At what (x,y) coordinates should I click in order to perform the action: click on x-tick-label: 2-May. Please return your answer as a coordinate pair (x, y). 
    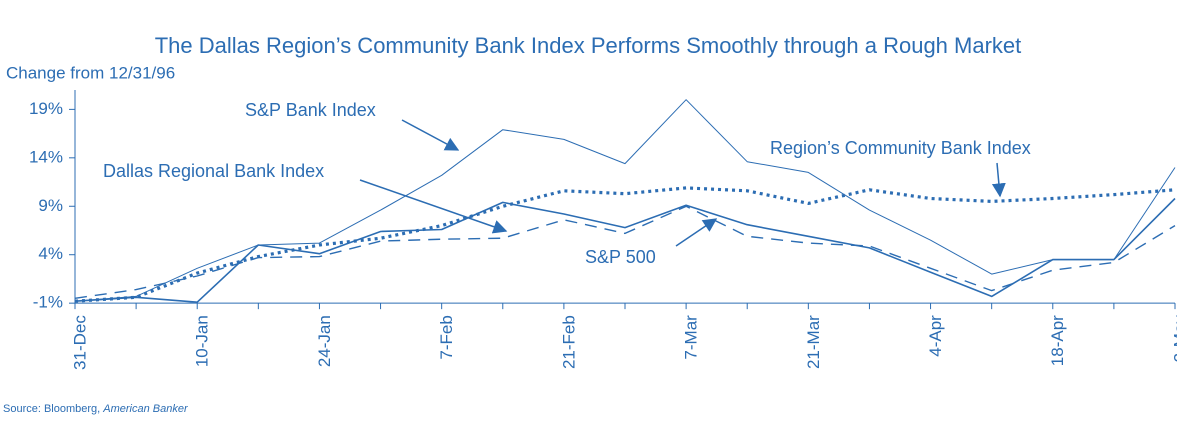
    Looking at the image, I should click on (1173, 339).